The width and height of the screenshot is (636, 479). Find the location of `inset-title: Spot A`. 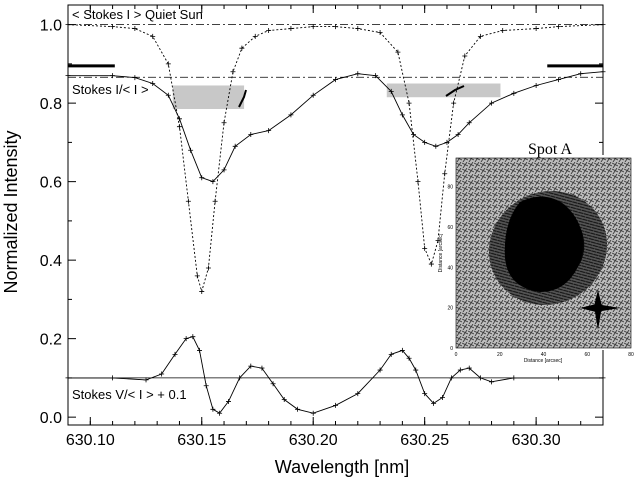

inset-title: Spot A is located at coordinates (550, 149).